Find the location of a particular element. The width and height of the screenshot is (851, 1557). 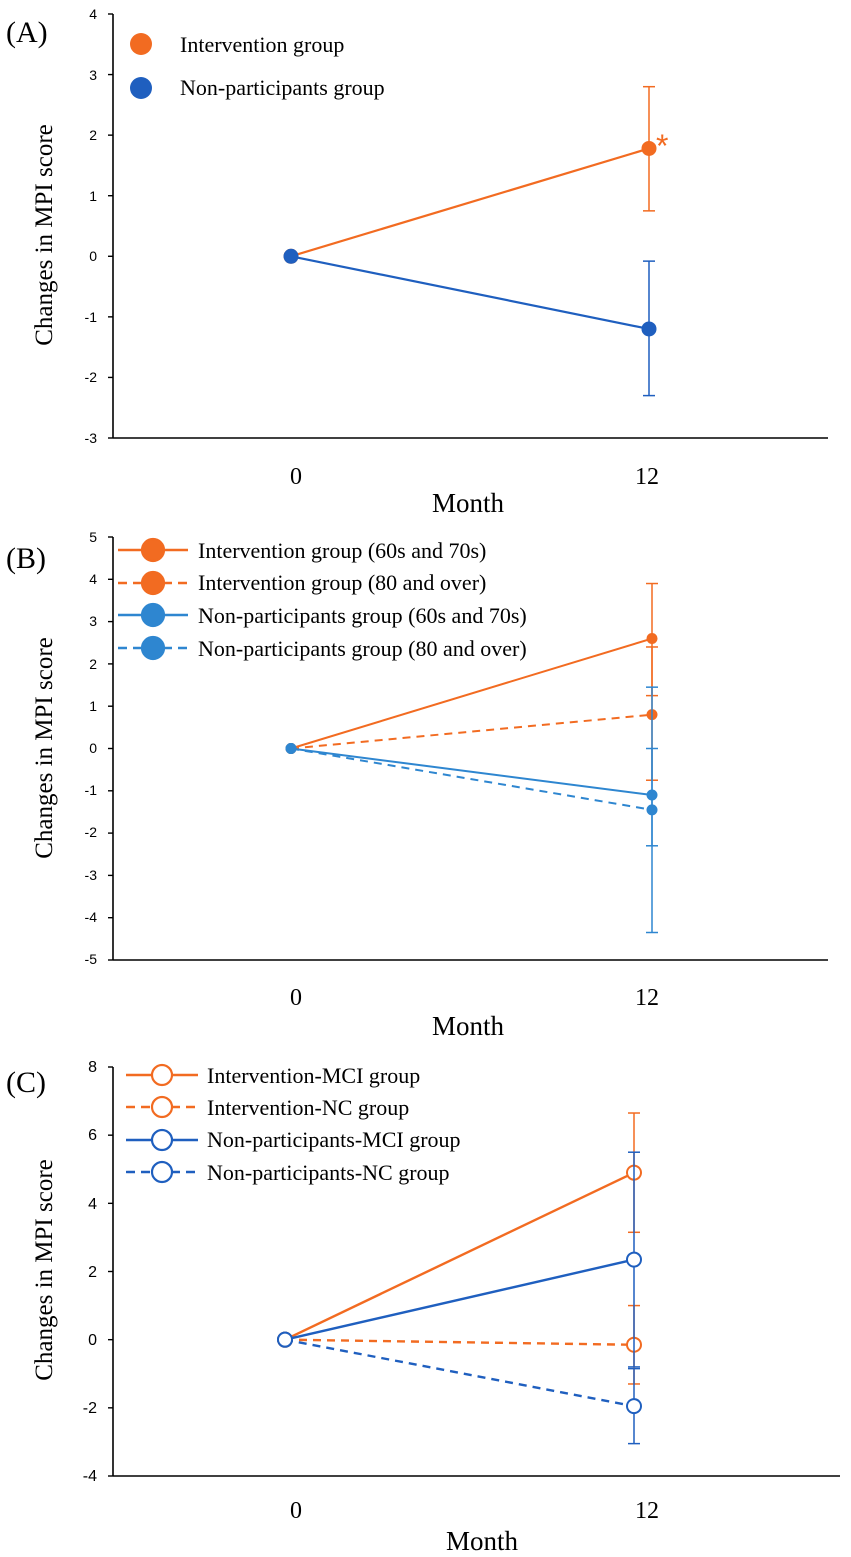

y-tick-label: 8 is located at coordinates (92, 1067).